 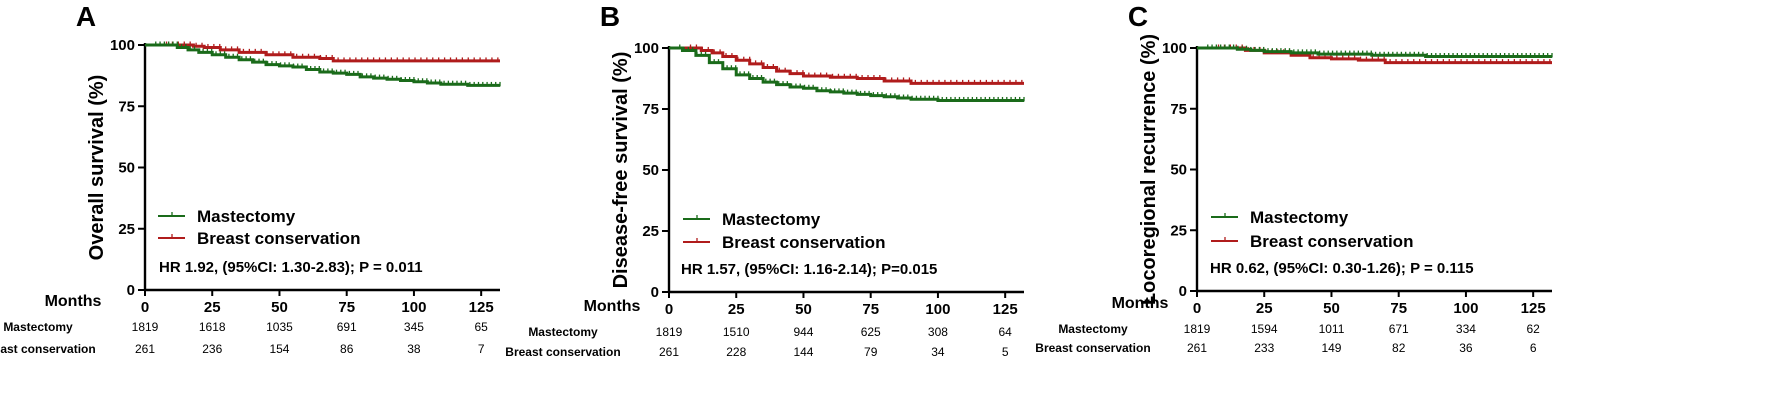 I want to click on risk-table-value: 6, so click(x=1533, y=348).